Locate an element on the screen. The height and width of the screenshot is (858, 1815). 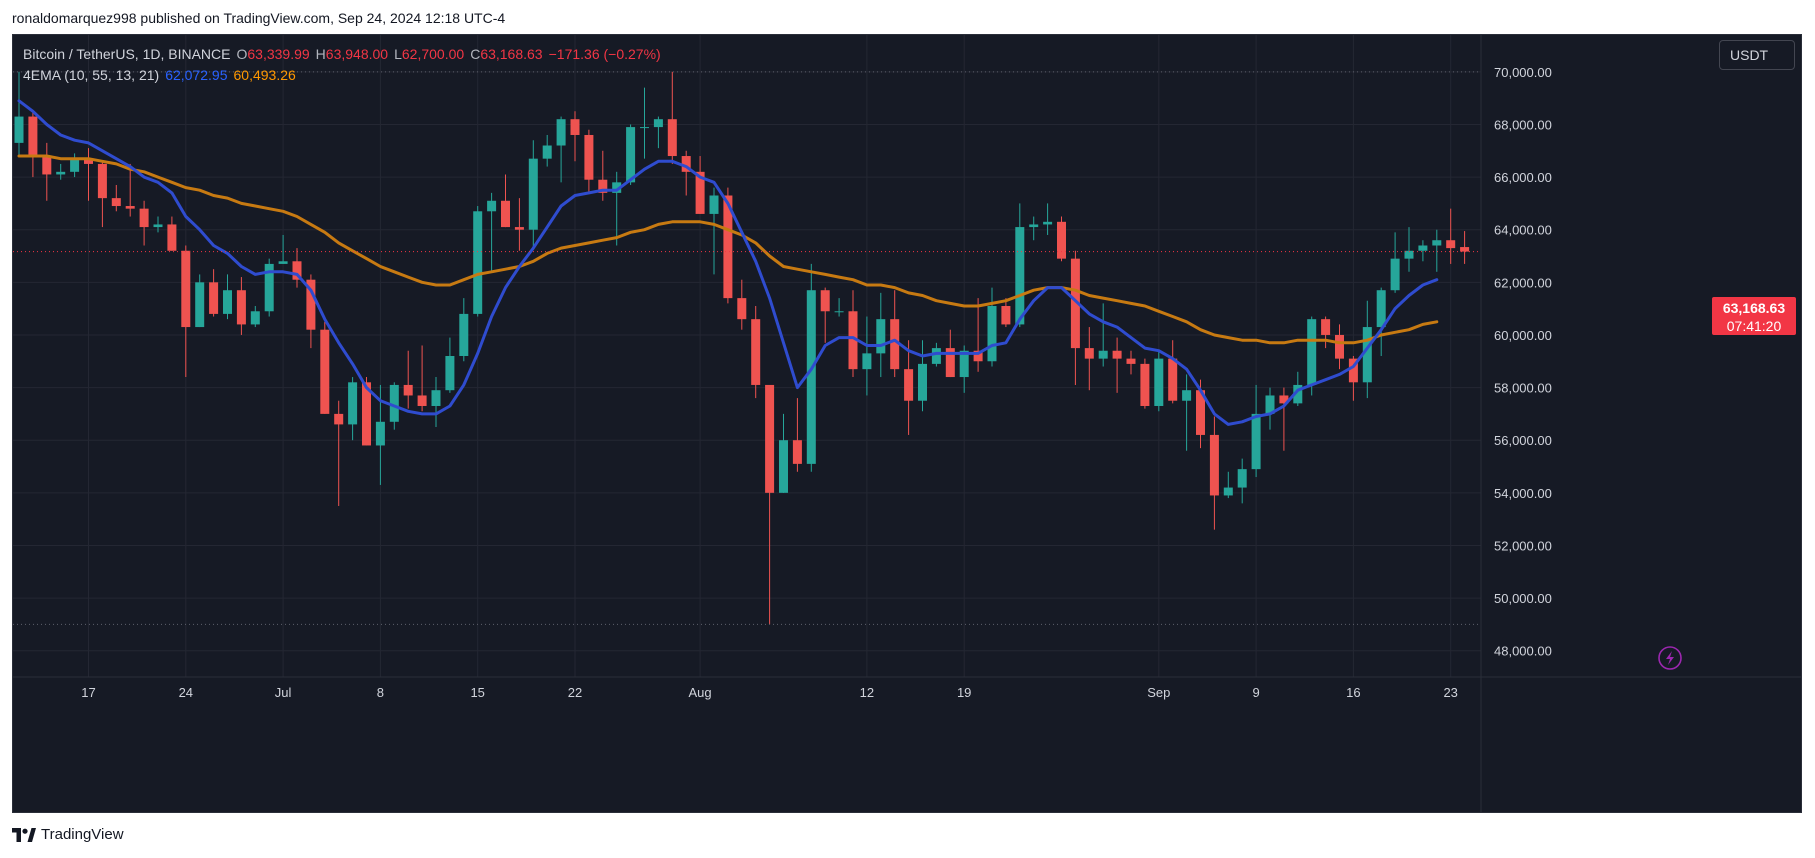
ema-fast-value: 62,072.95 is located at coordinates (196, 75).